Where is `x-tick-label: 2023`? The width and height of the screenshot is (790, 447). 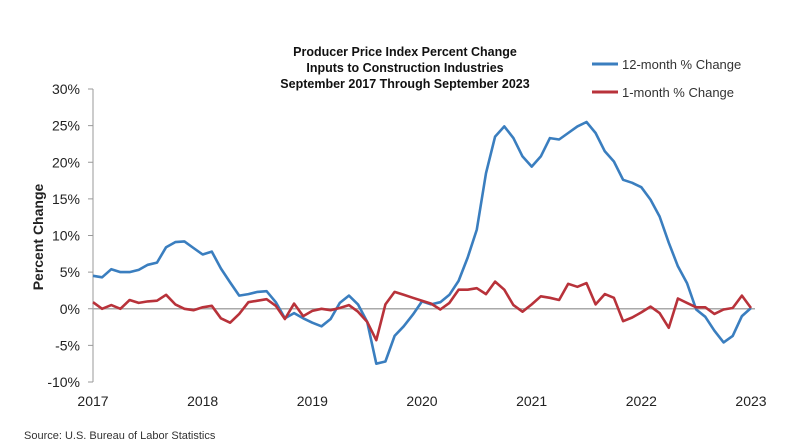 x-tick-label: 2023 is located at coordinates (750, 401).